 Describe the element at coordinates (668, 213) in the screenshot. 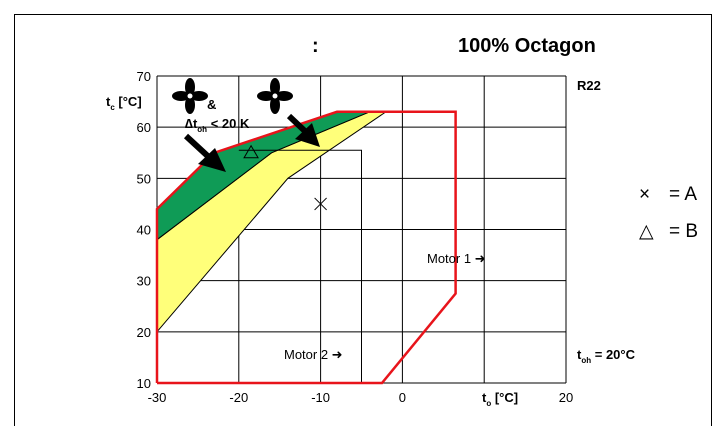

I see `legend: × = A △ = B` at that location.